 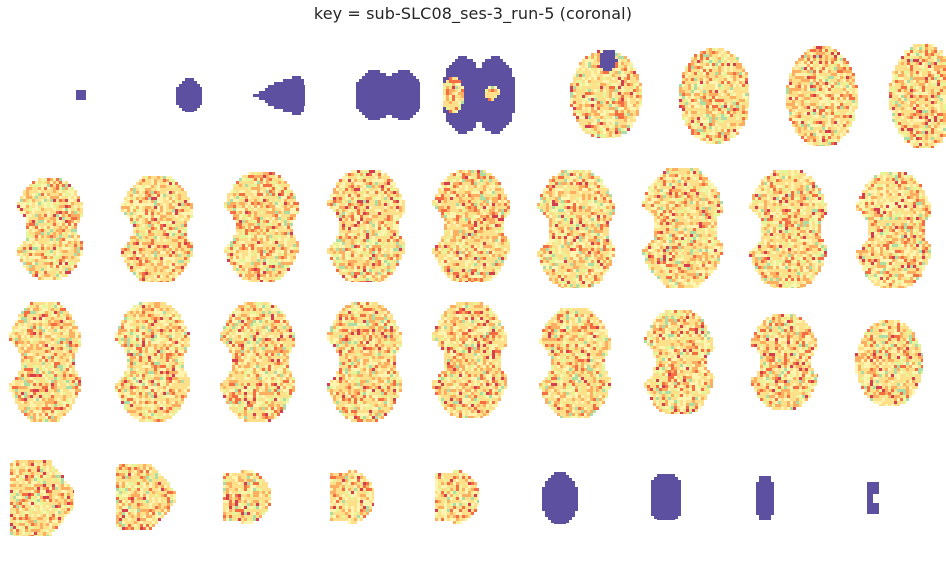 What do you see at coordinates (889, 363) in the screenshot?
I see `coronal-slice-r2-c8` at bounding box center [889, 363].